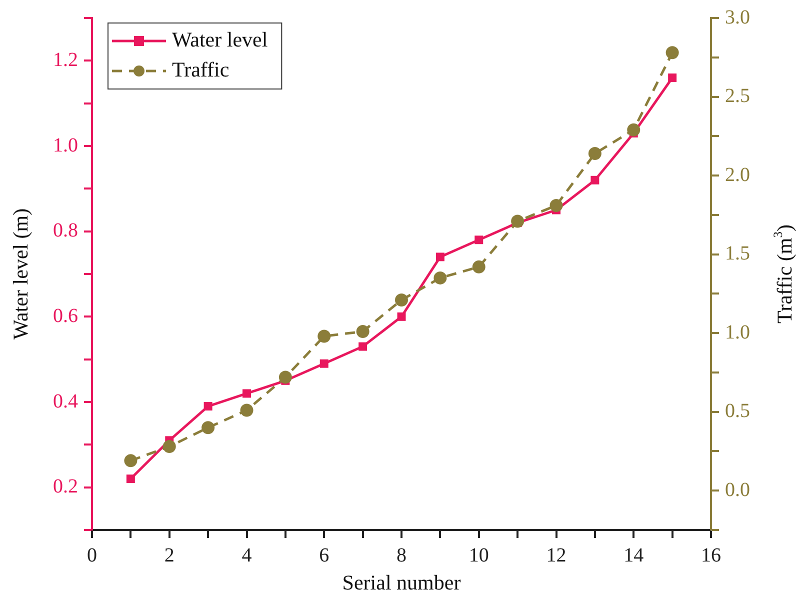 The image size is (801, 606). I want to click on y2-tick-label: 3.0, so click(737, 17).